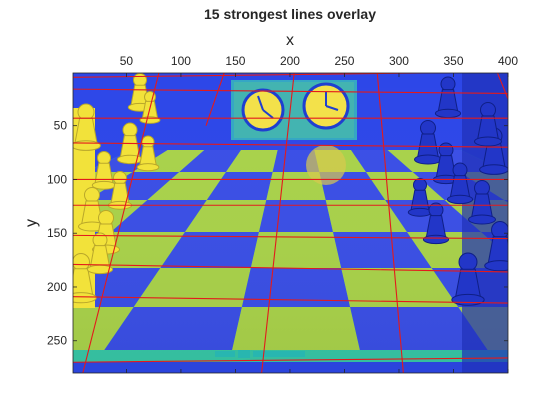 The height and width of the screenshot is (420, 560). I want to click on yellow-pieces, so click(117, 190).